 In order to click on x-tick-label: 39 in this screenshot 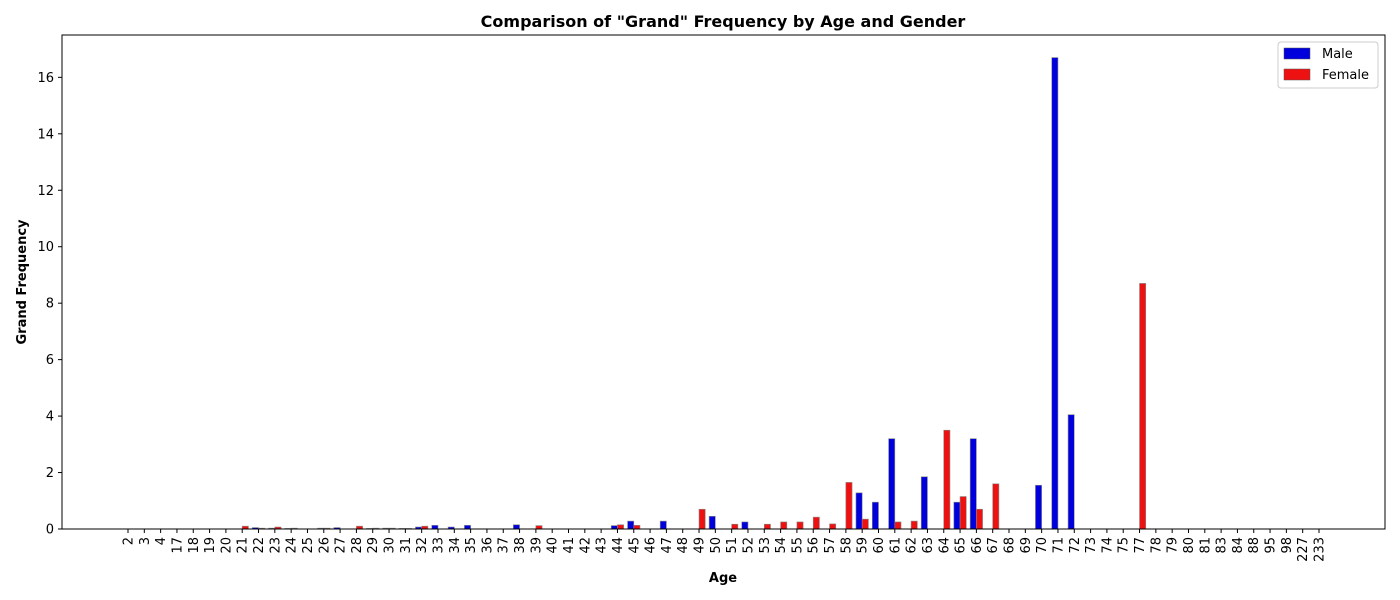, I will do `click(536, 545)`.